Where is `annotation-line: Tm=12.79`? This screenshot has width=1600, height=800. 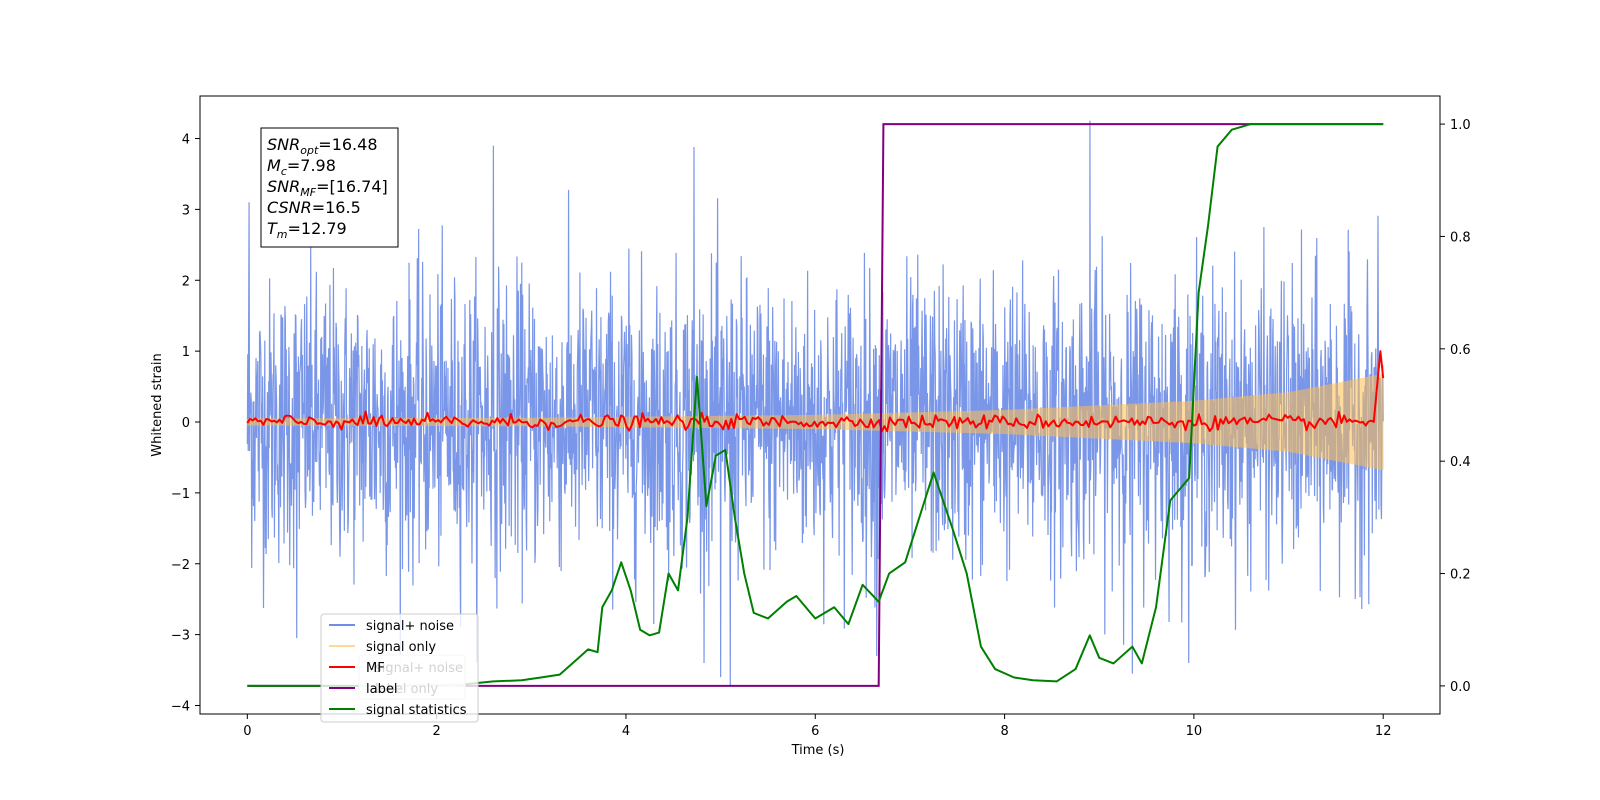 annotation-line: Tm=12.79 is located at coordinates (307, 230).